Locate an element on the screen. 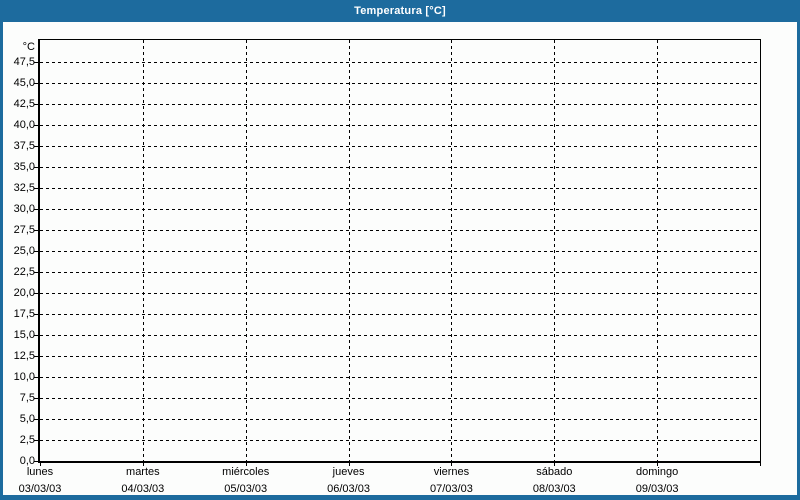 The width and height of the screenshot is (800, 500). x-axis-day-label: miércoles is located at coordinates (246, 472).